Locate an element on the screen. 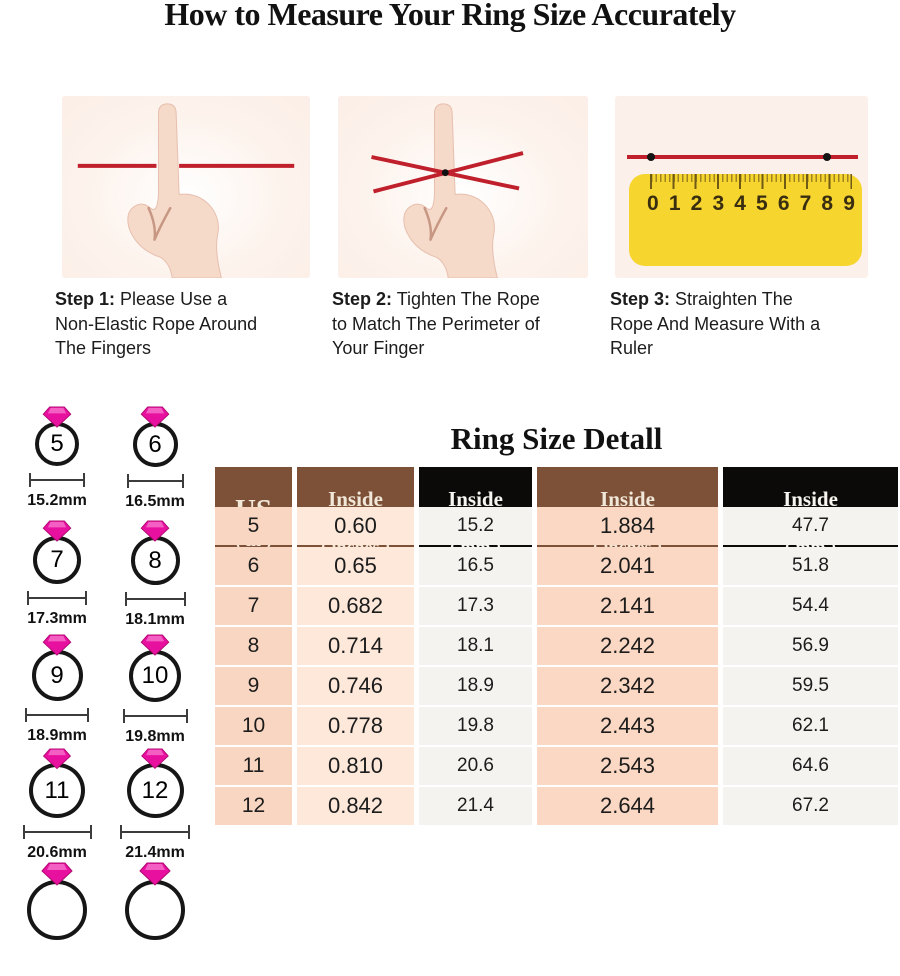 The width and height of the screenshot is (900, 976). table-cell: 47.7 is located at coordinates (810, 526).